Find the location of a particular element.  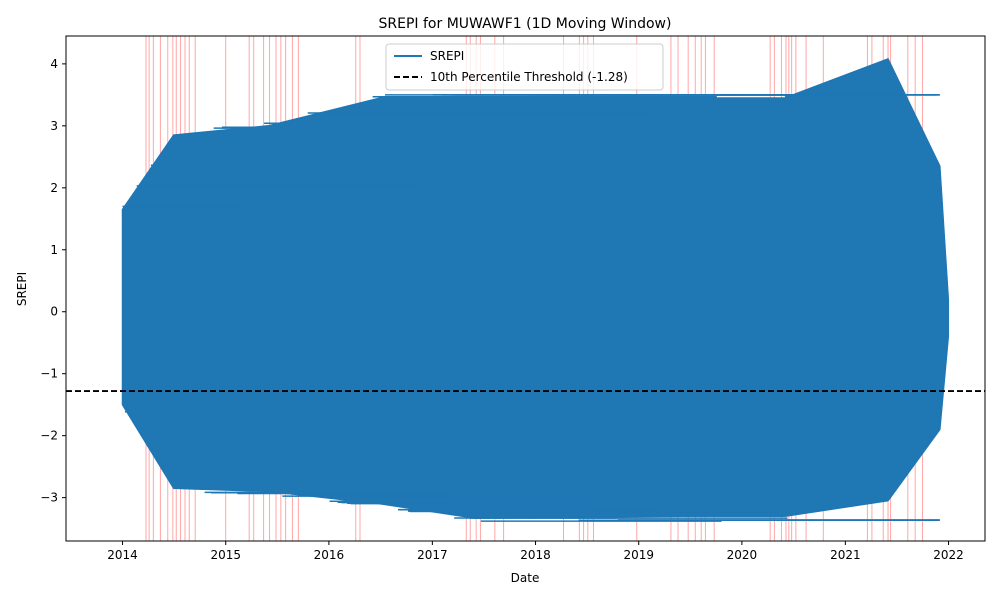

y-tick-label-1: 1 is located at coordinates (54, 250).